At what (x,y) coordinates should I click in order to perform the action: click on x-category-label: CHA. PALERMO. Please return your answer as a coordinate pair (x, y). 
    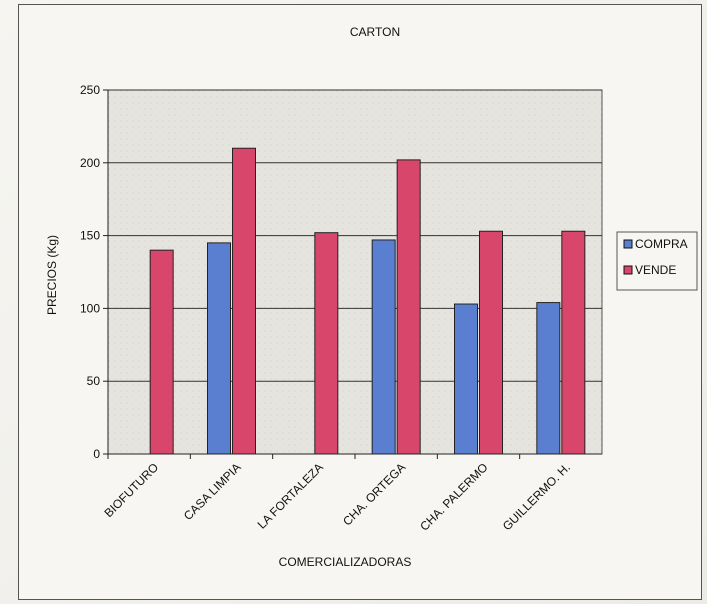
    Looking at the image, I should click on (453, 496).